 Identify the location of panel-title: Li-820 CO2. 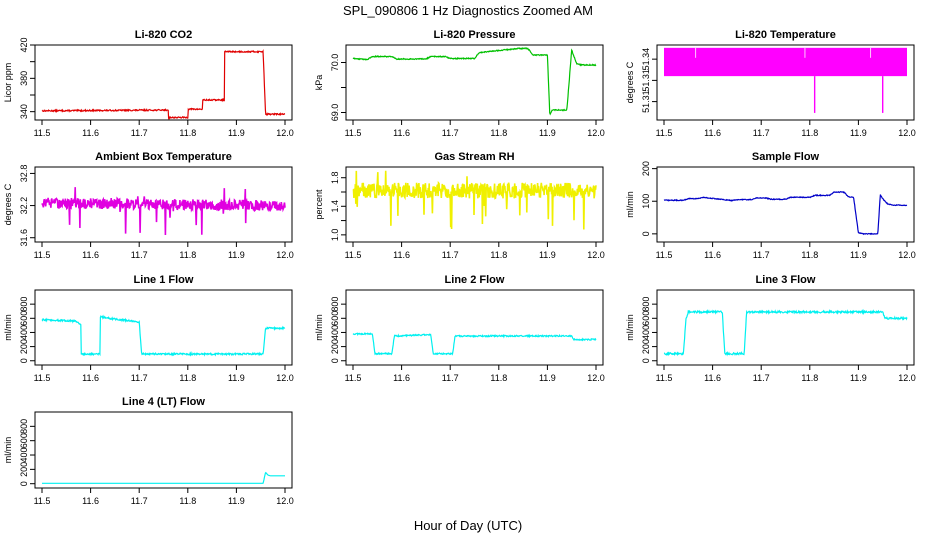
(163, 35).